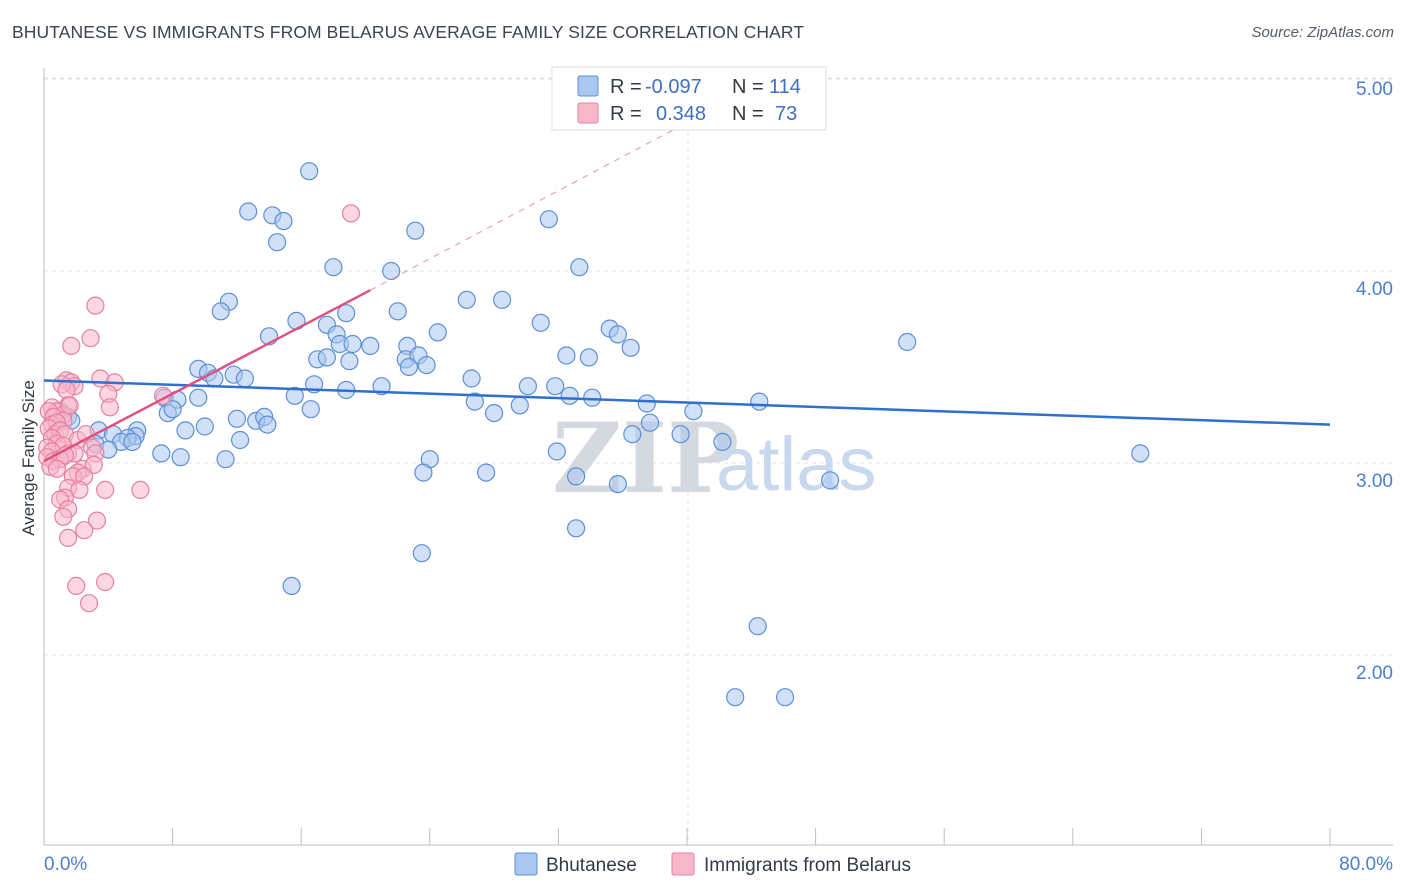 The width and height of the screenshot is (1406, 892). Describe the element at coordinates (673, 87) in the screenshot. I see `legend-r-value-1: -0.097` at that location.